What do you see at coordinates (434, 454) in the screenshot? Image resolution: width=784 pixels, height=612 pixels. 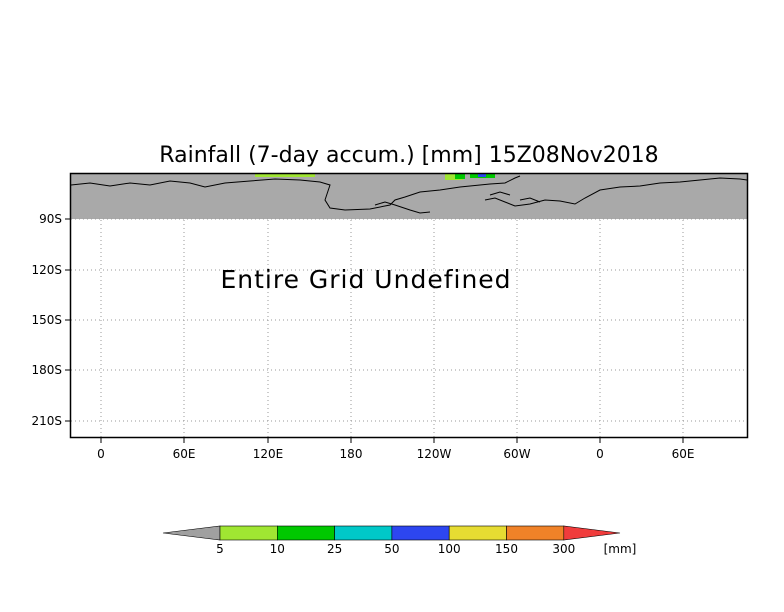 I see `x-tick-label: 120W` at bounding box center [434, 454].